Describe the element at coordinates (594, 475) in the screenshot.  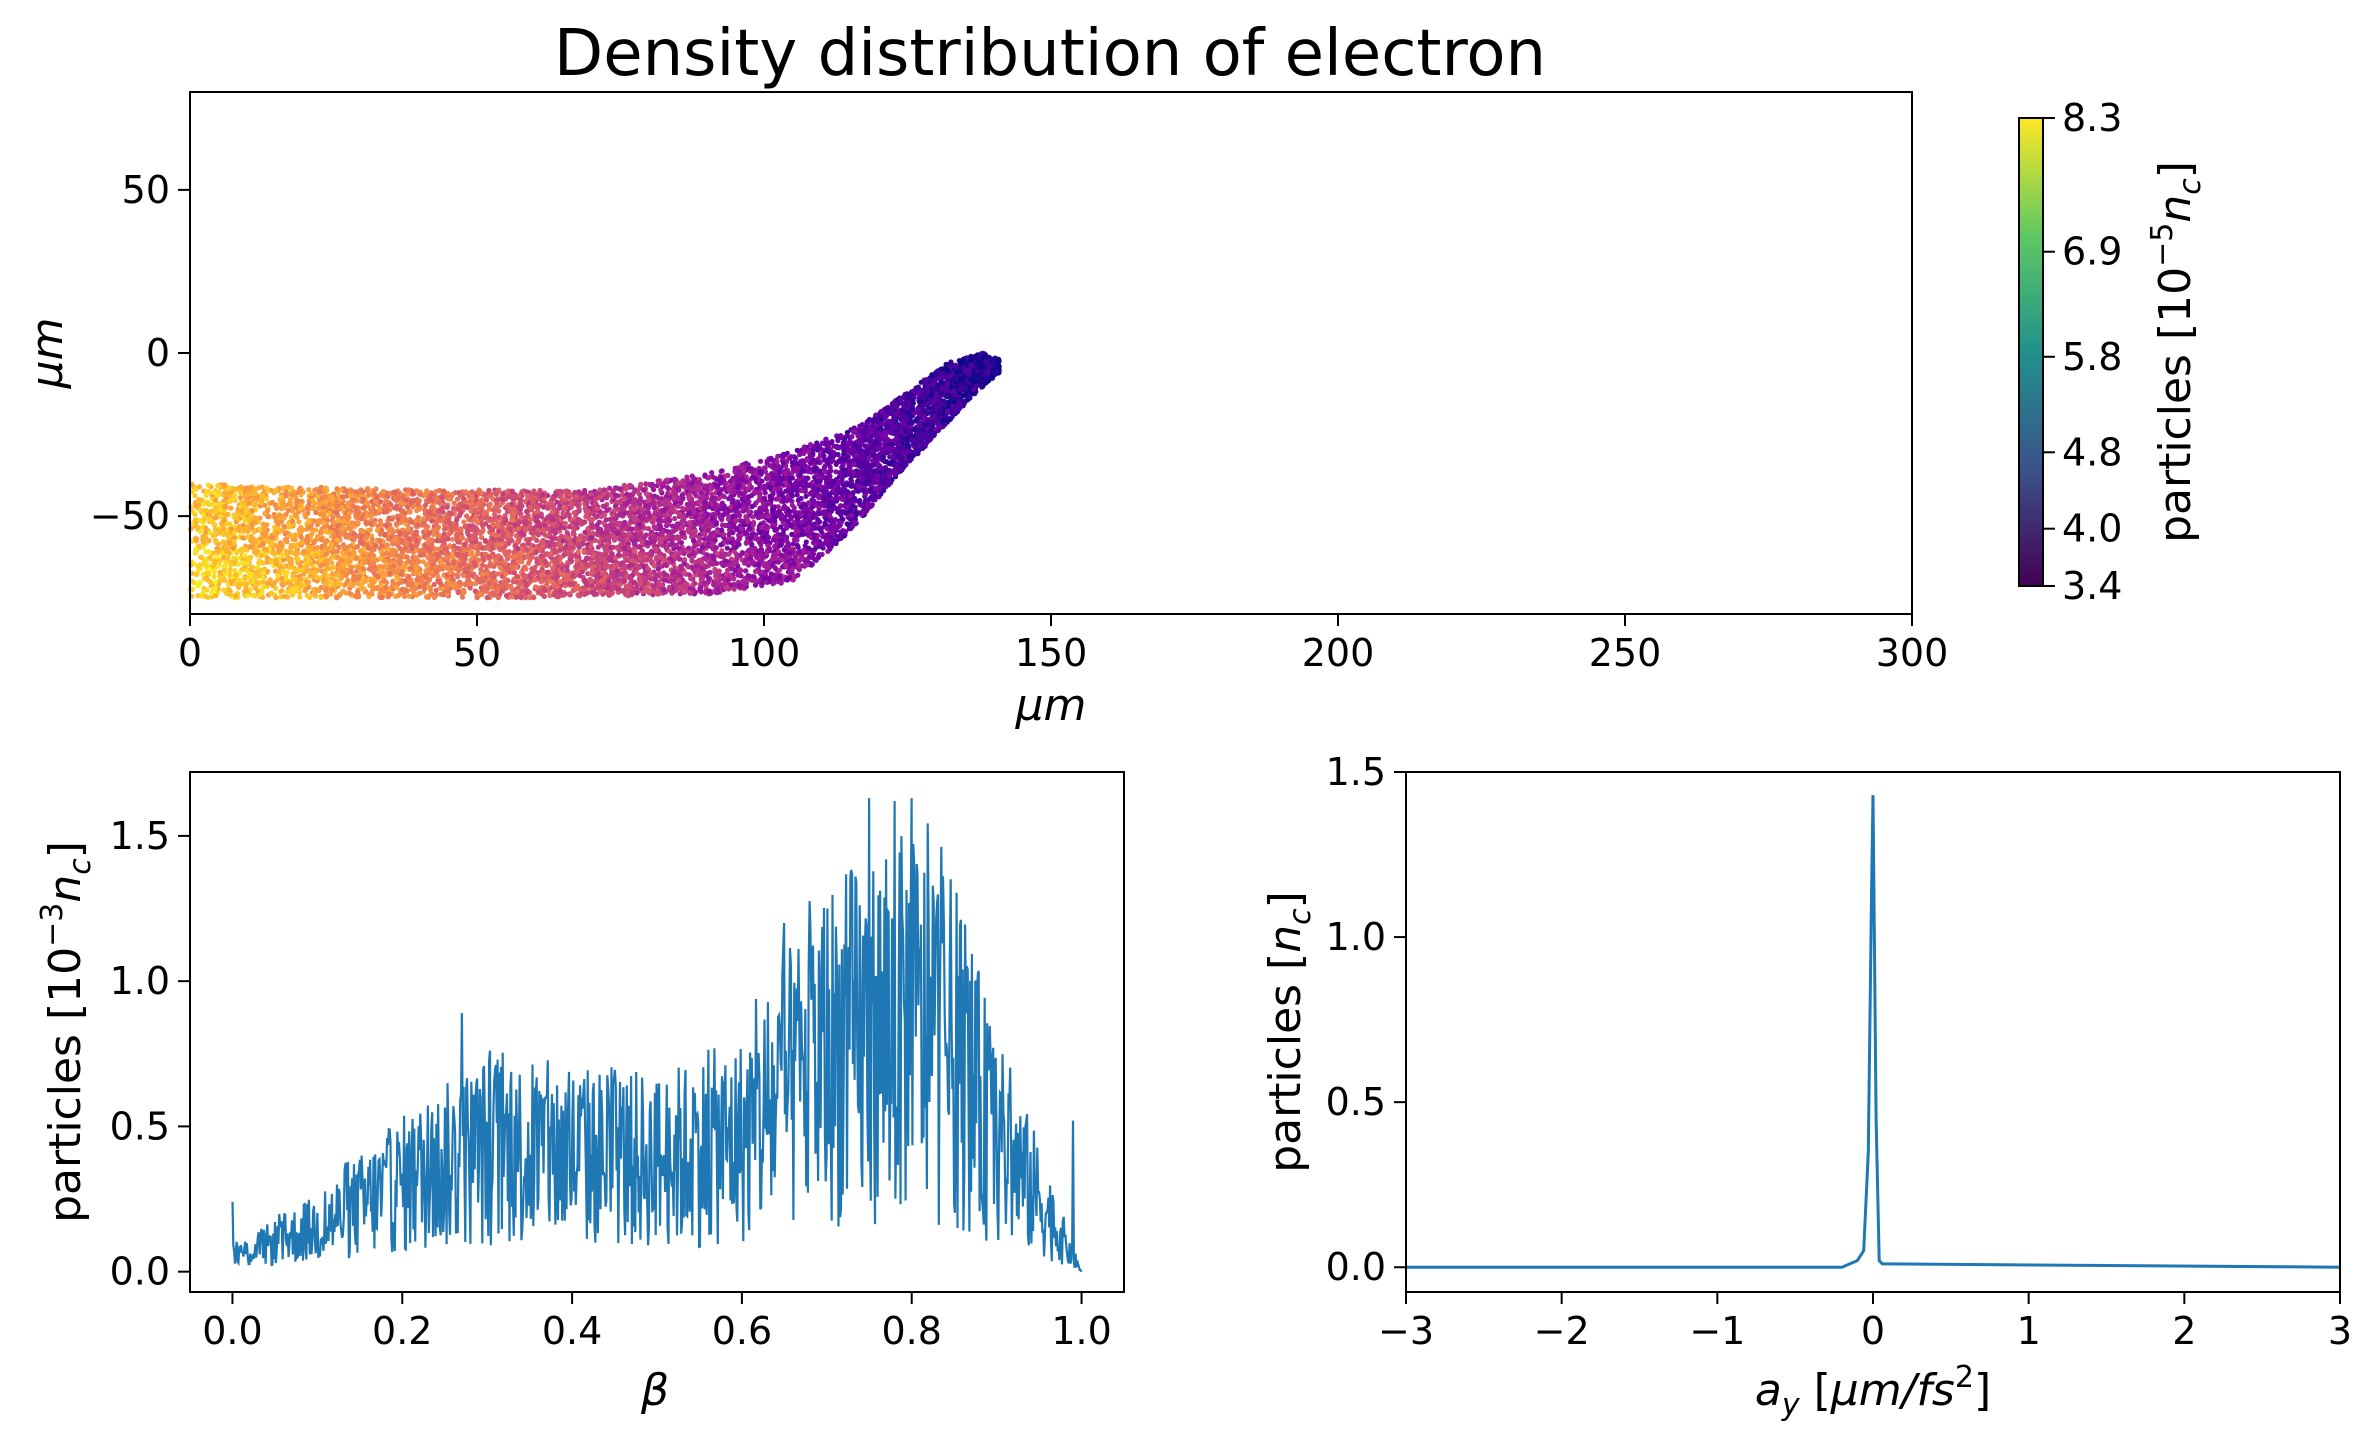
I see `scatter-points` at that location.